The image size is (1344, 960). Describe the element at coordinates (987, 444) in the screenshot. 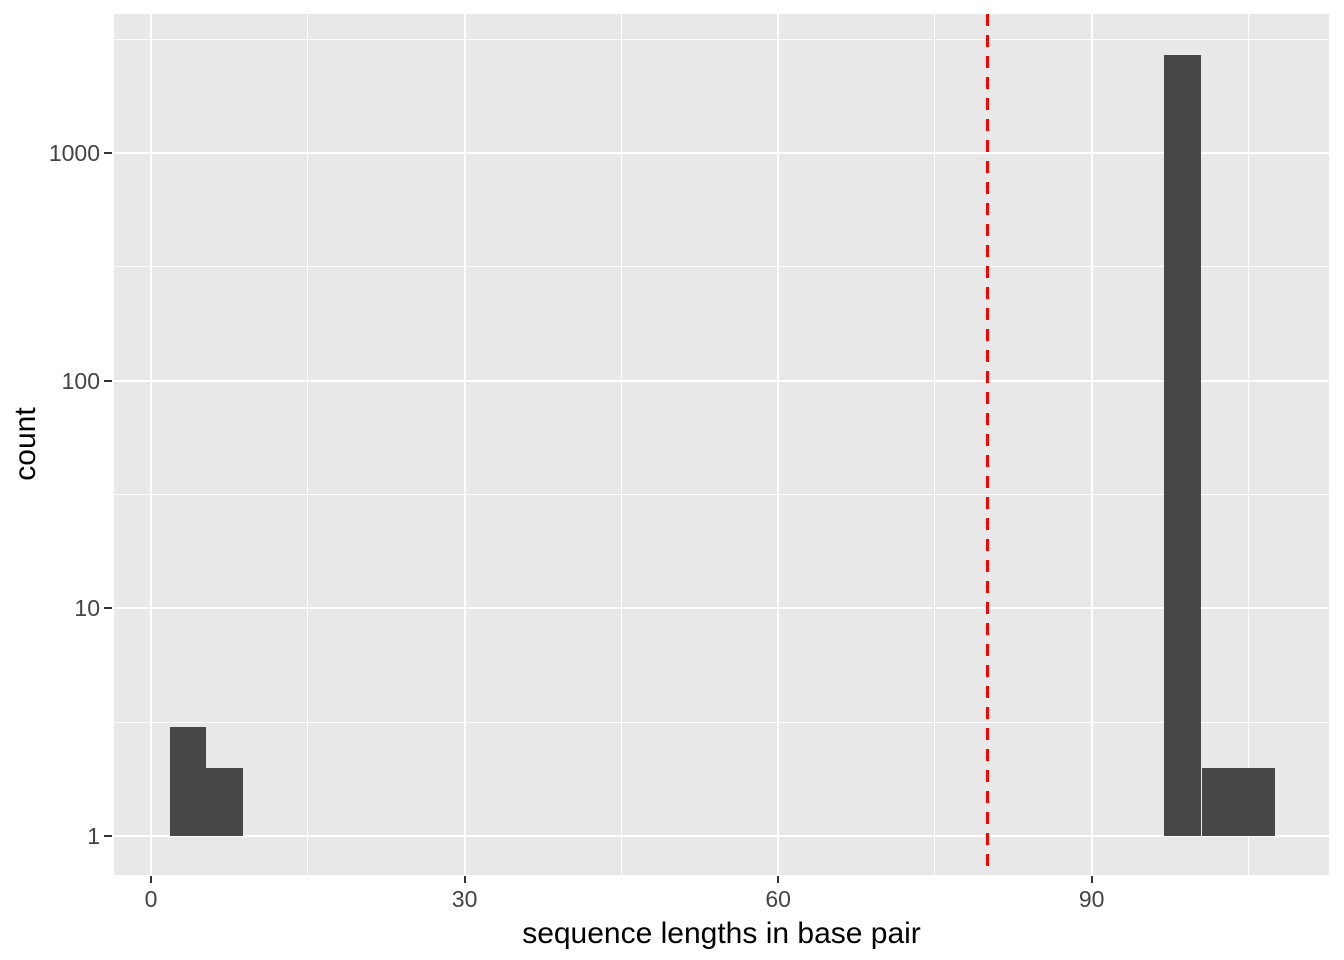

I see `reference-vline` at that location.